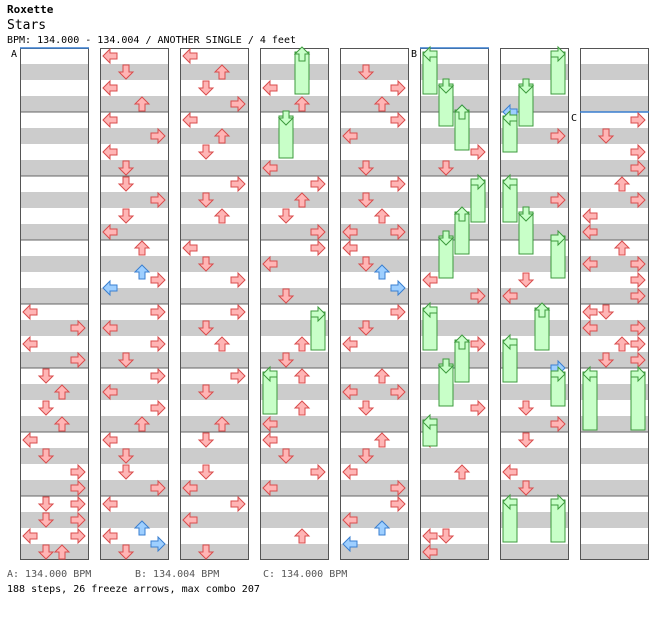  What do you see at coordinates (27, 25) in the screenshot?
I see `song-title: Stars` at bounding box center [27, 25].